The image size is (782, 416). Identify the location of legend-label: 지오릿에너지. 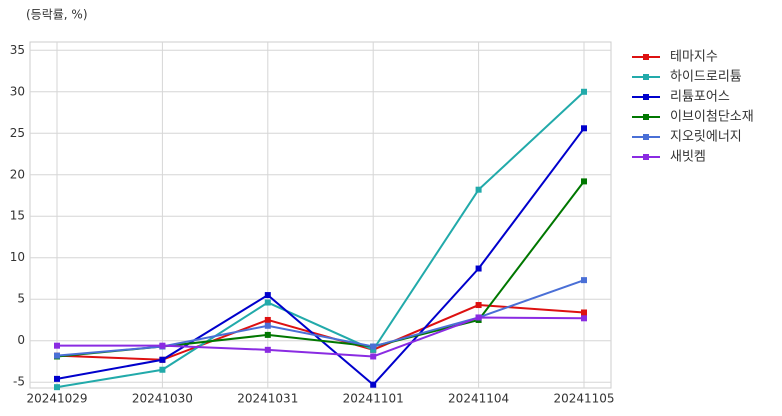
(706, 137).